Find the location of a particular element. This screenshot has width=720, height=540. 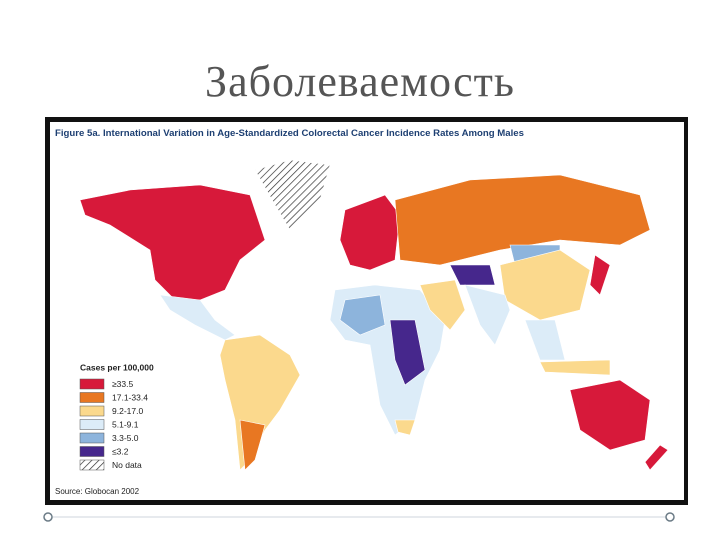

west-africa is located at coordinates (362, 315).